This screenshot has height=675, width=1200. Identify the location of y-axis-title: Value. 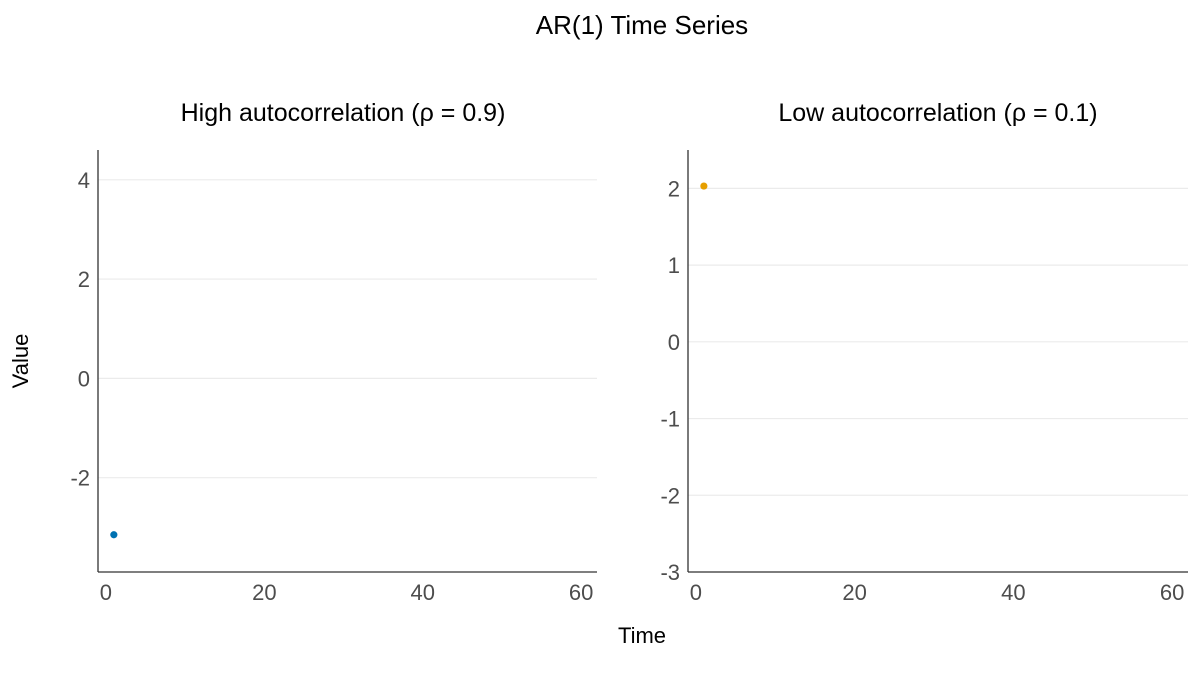
(20, 361).